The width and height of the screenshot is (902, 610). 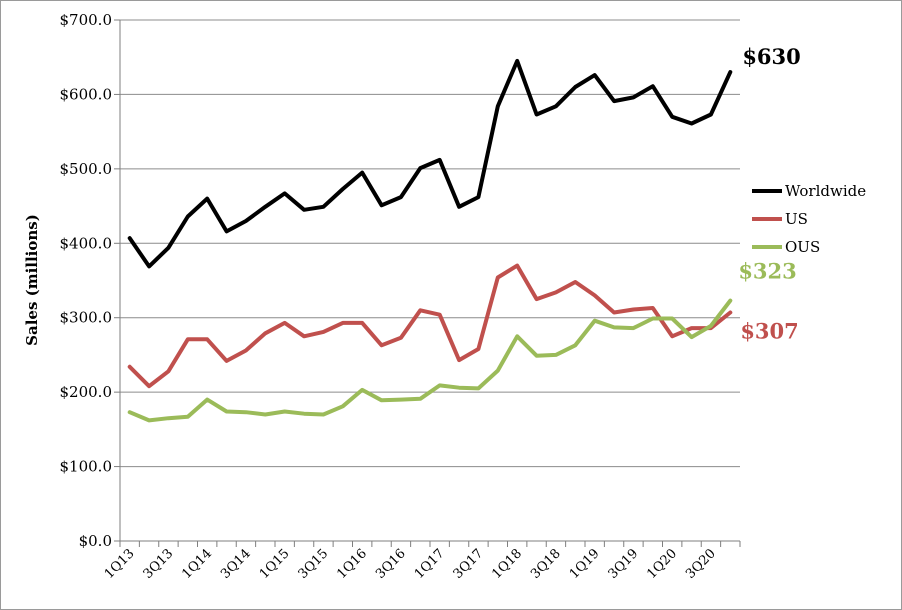 What do you see at coordinates (507, 564) in the screenshot?
I see `x-tick-label: 1Q18` at bounding box center [507, 564].